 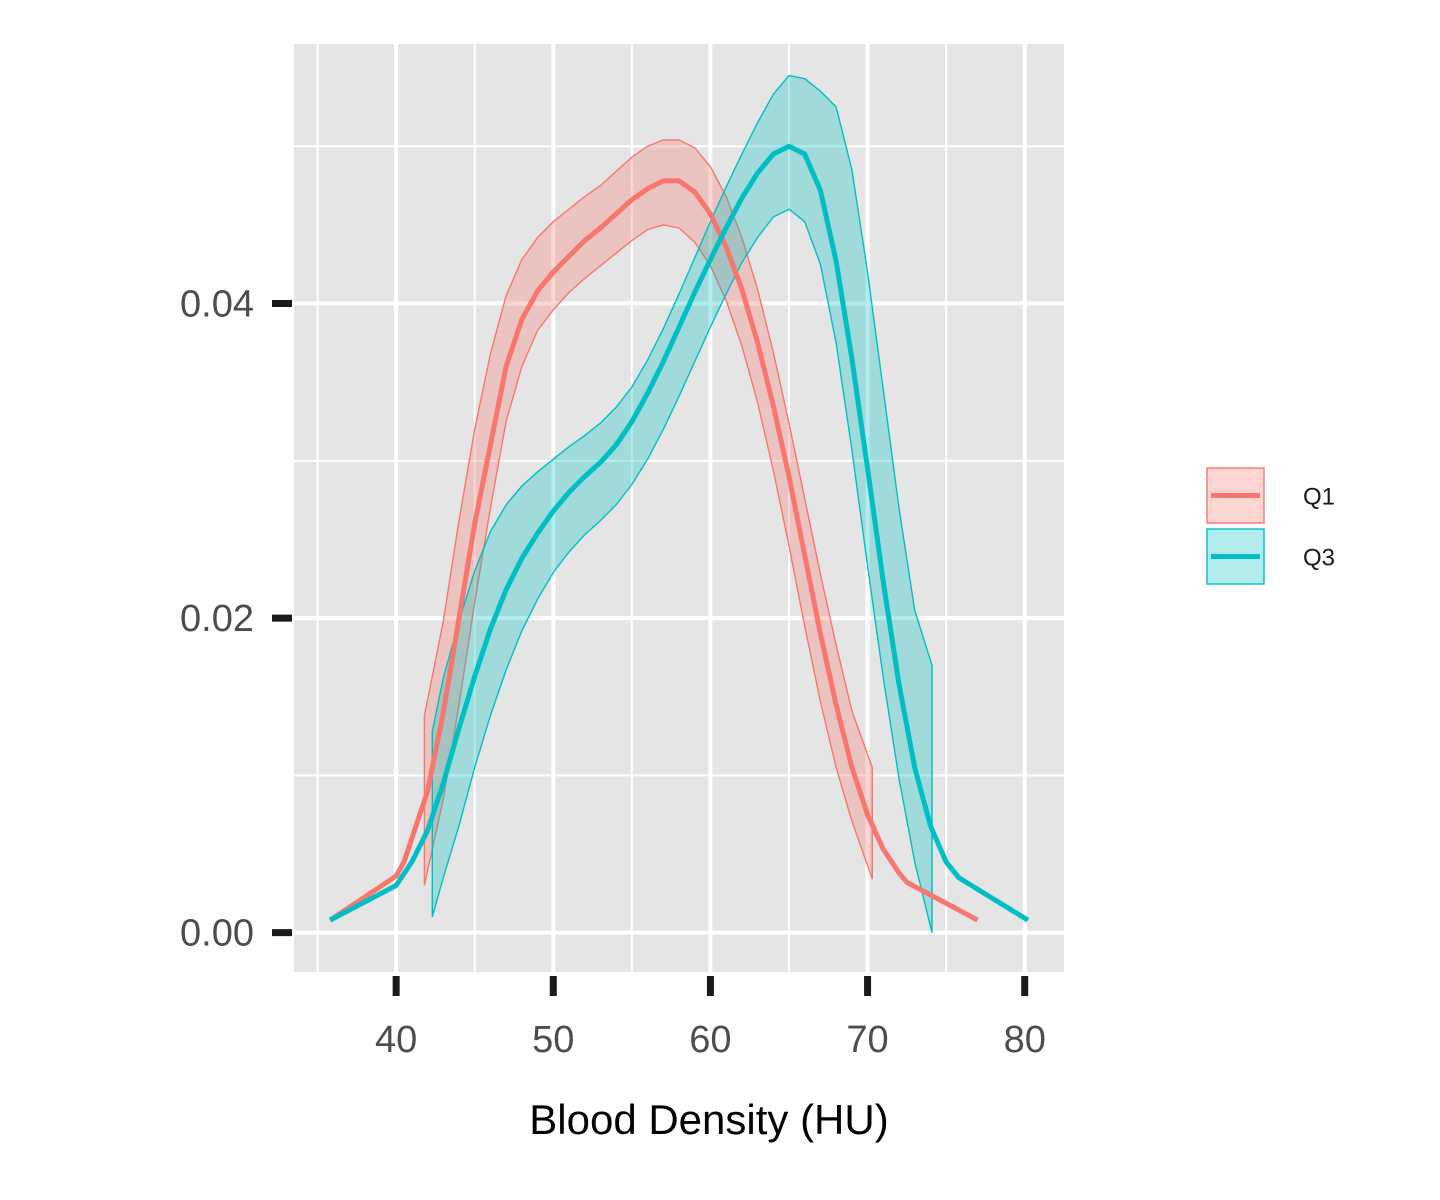 What do you see at coordinates (217, 934) in the screenshot?
I see `y-tick-label: 0.00` at bounding box center [217, 934].